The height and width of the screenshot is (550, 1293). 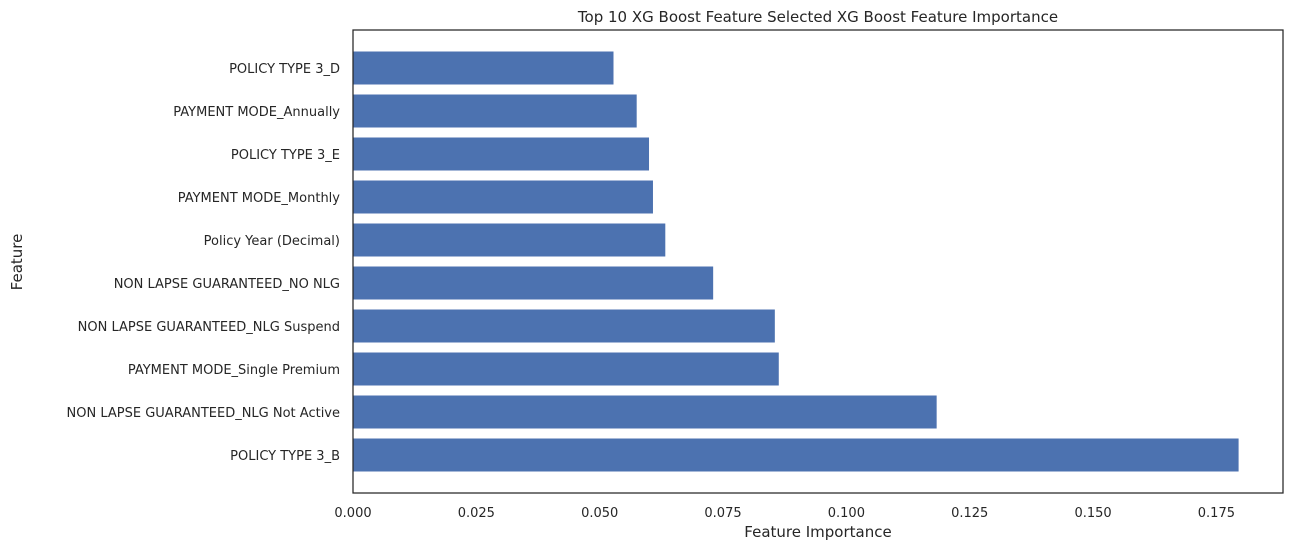 I want to click on y-tick-label: NON LAPSE GUARANTEED_NLG Suspend, so click(x=209, y=327).